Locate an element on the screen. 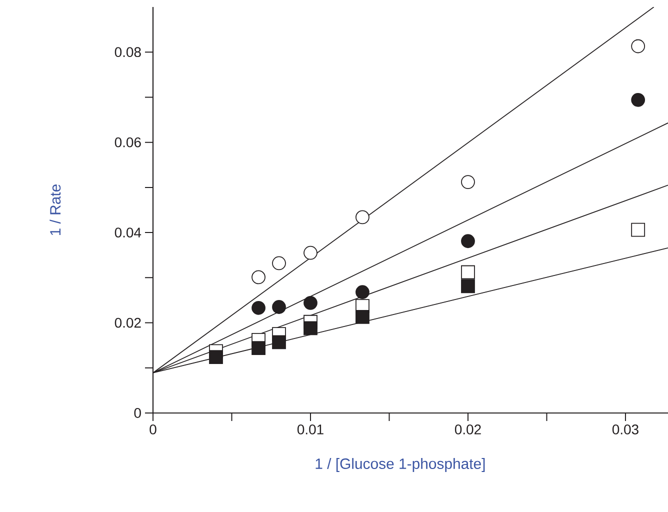 The image size is (668, 512). x-tick-label: 0.03 is located at coordinates (625, 429).